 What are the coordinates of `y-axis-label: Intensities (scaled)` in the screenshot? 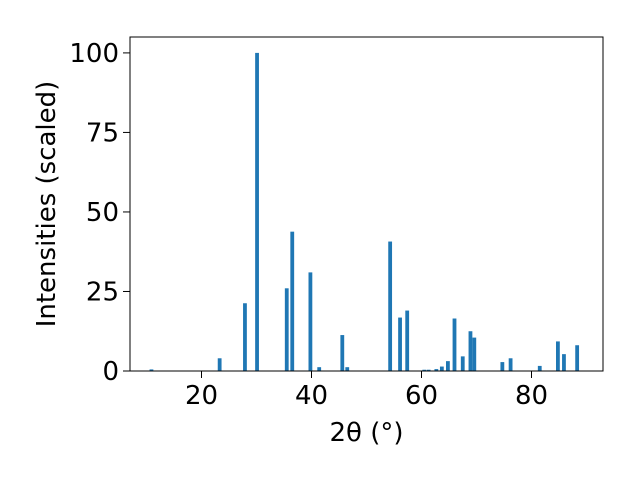 It's located at (47, 204).